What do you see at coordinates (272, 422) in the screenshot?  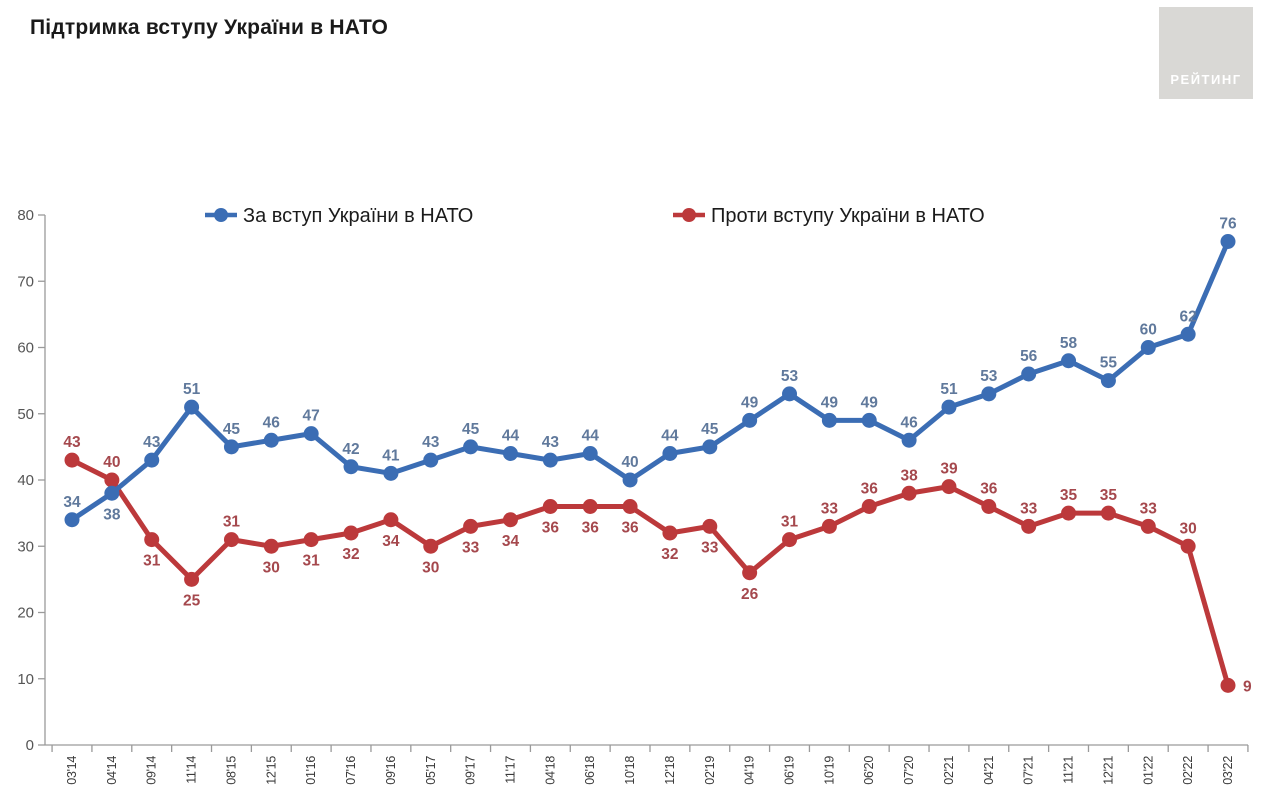 I see `data-point-label: 46` at bounding box center [272, 422].